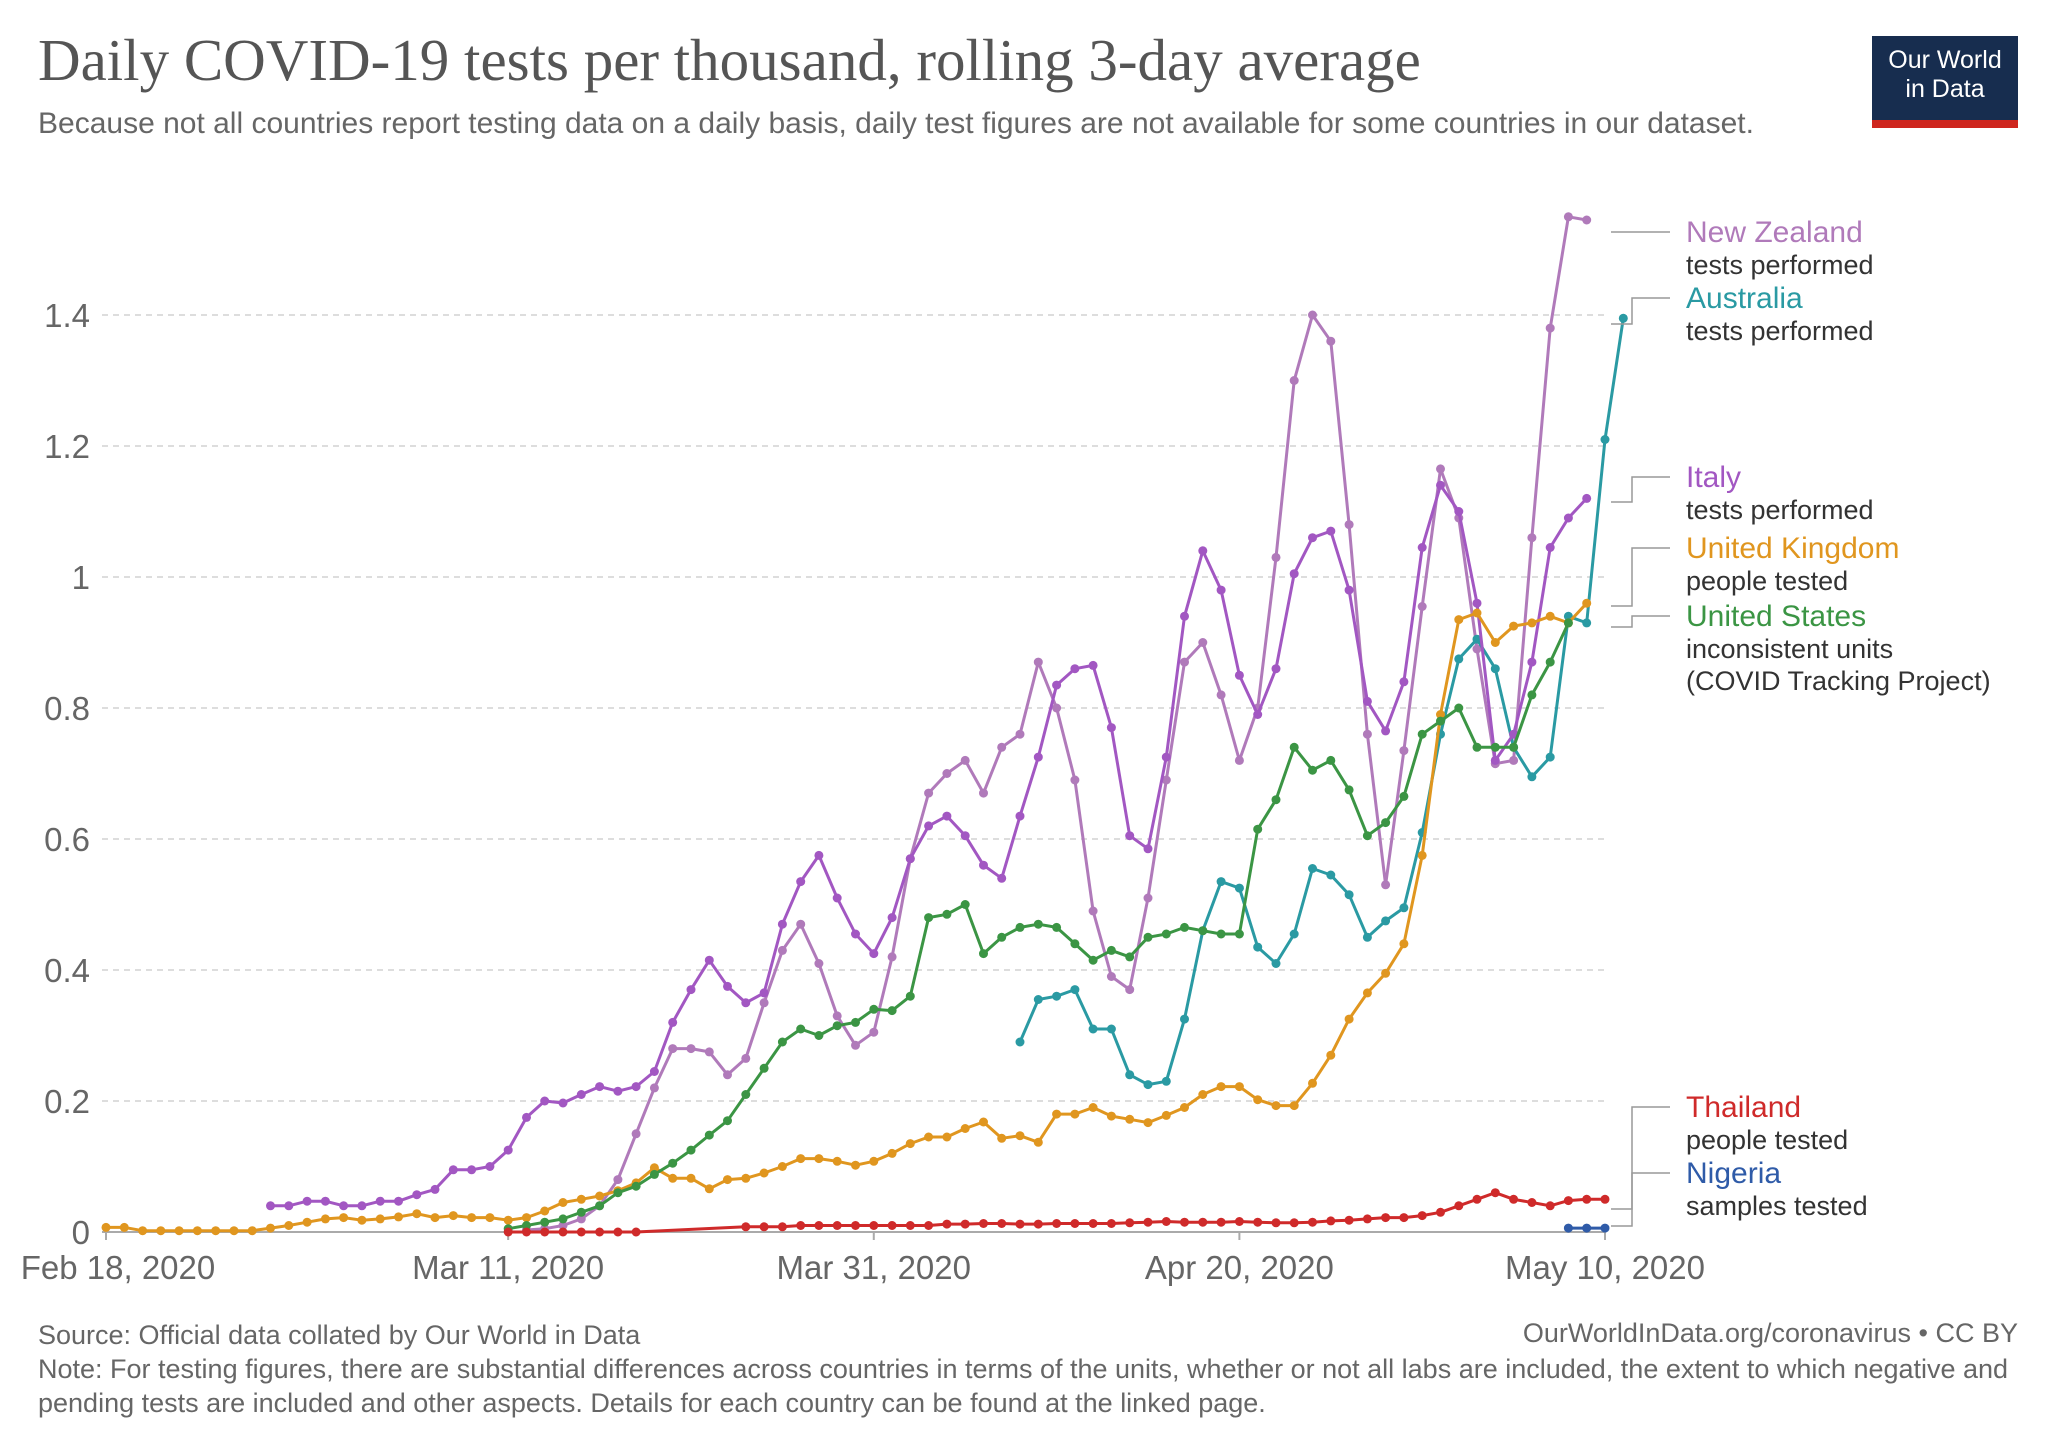 This screenshot has width=2048, height=1446. Describe the element at coordinates (1587, 1228) in the screenshot. I see `data-point-nigeria` at that location.